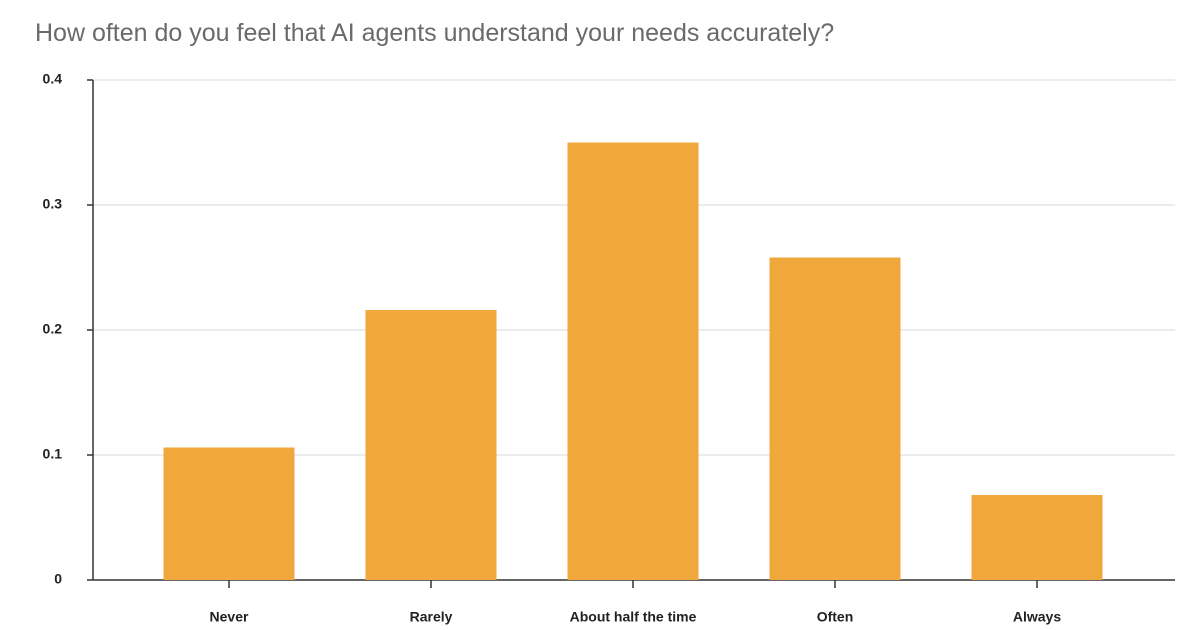  Describe the element at coordinates (431, 617) in the screenshot. I see `x-tick-label: Rarely` at that location.